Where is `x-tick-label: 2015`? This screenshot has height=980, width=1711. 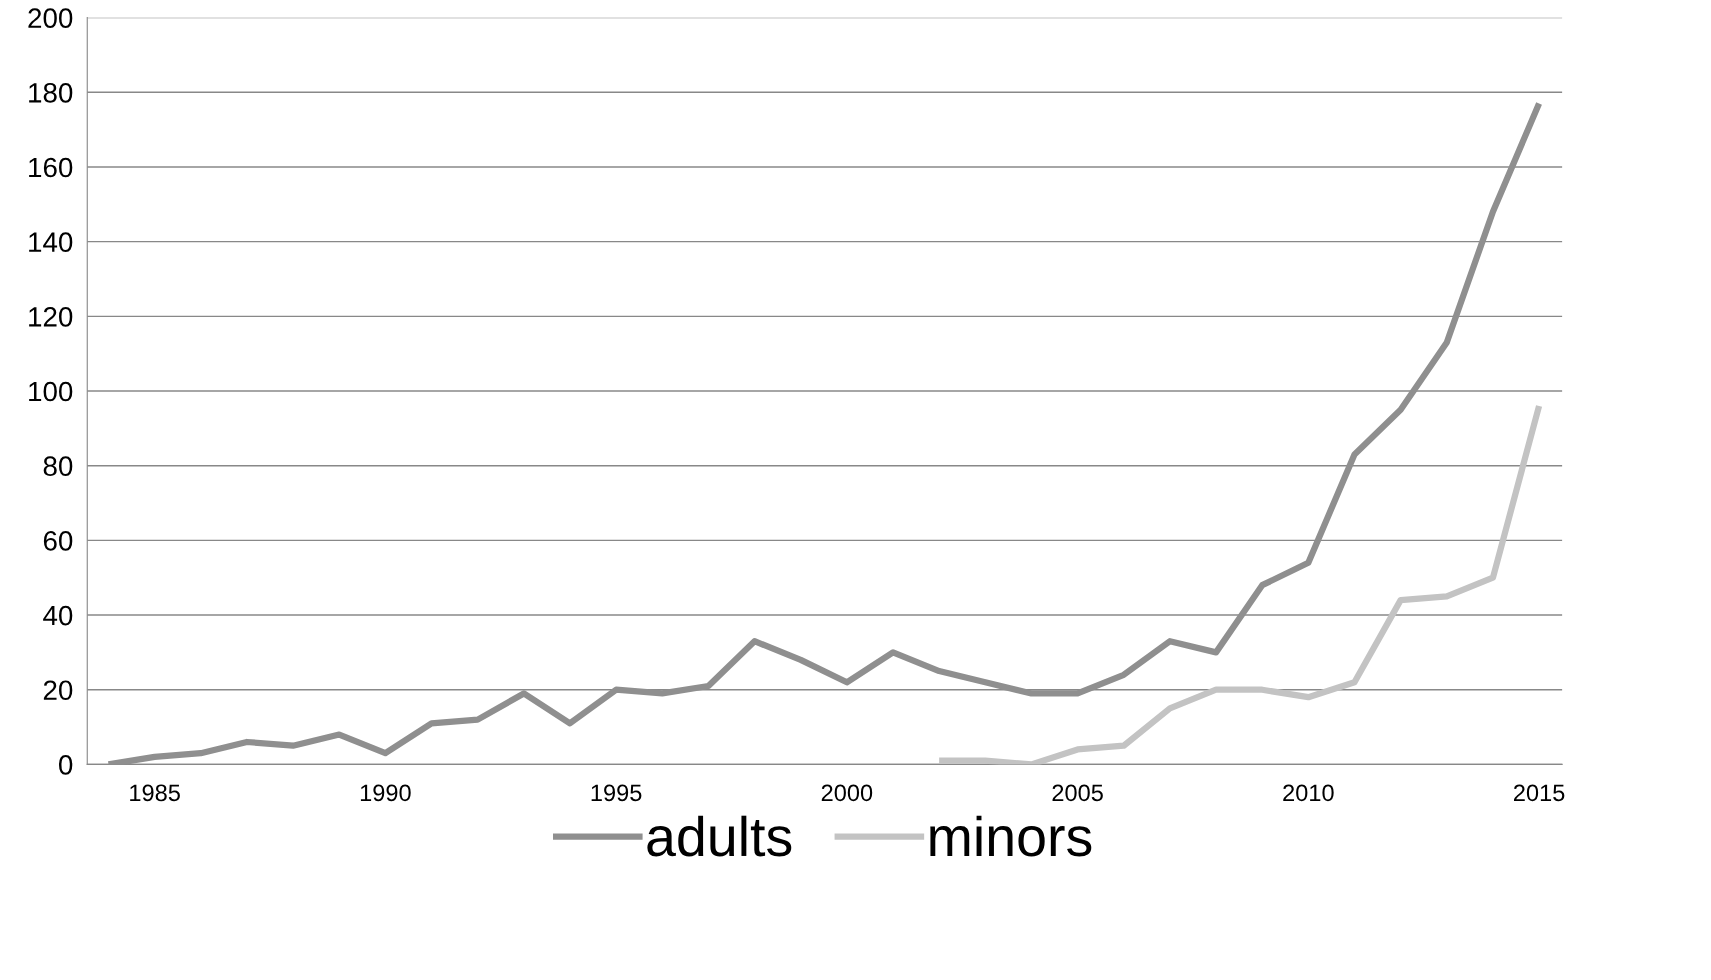 x-tick-label: 2015 is located at coordinates (1539, 793).